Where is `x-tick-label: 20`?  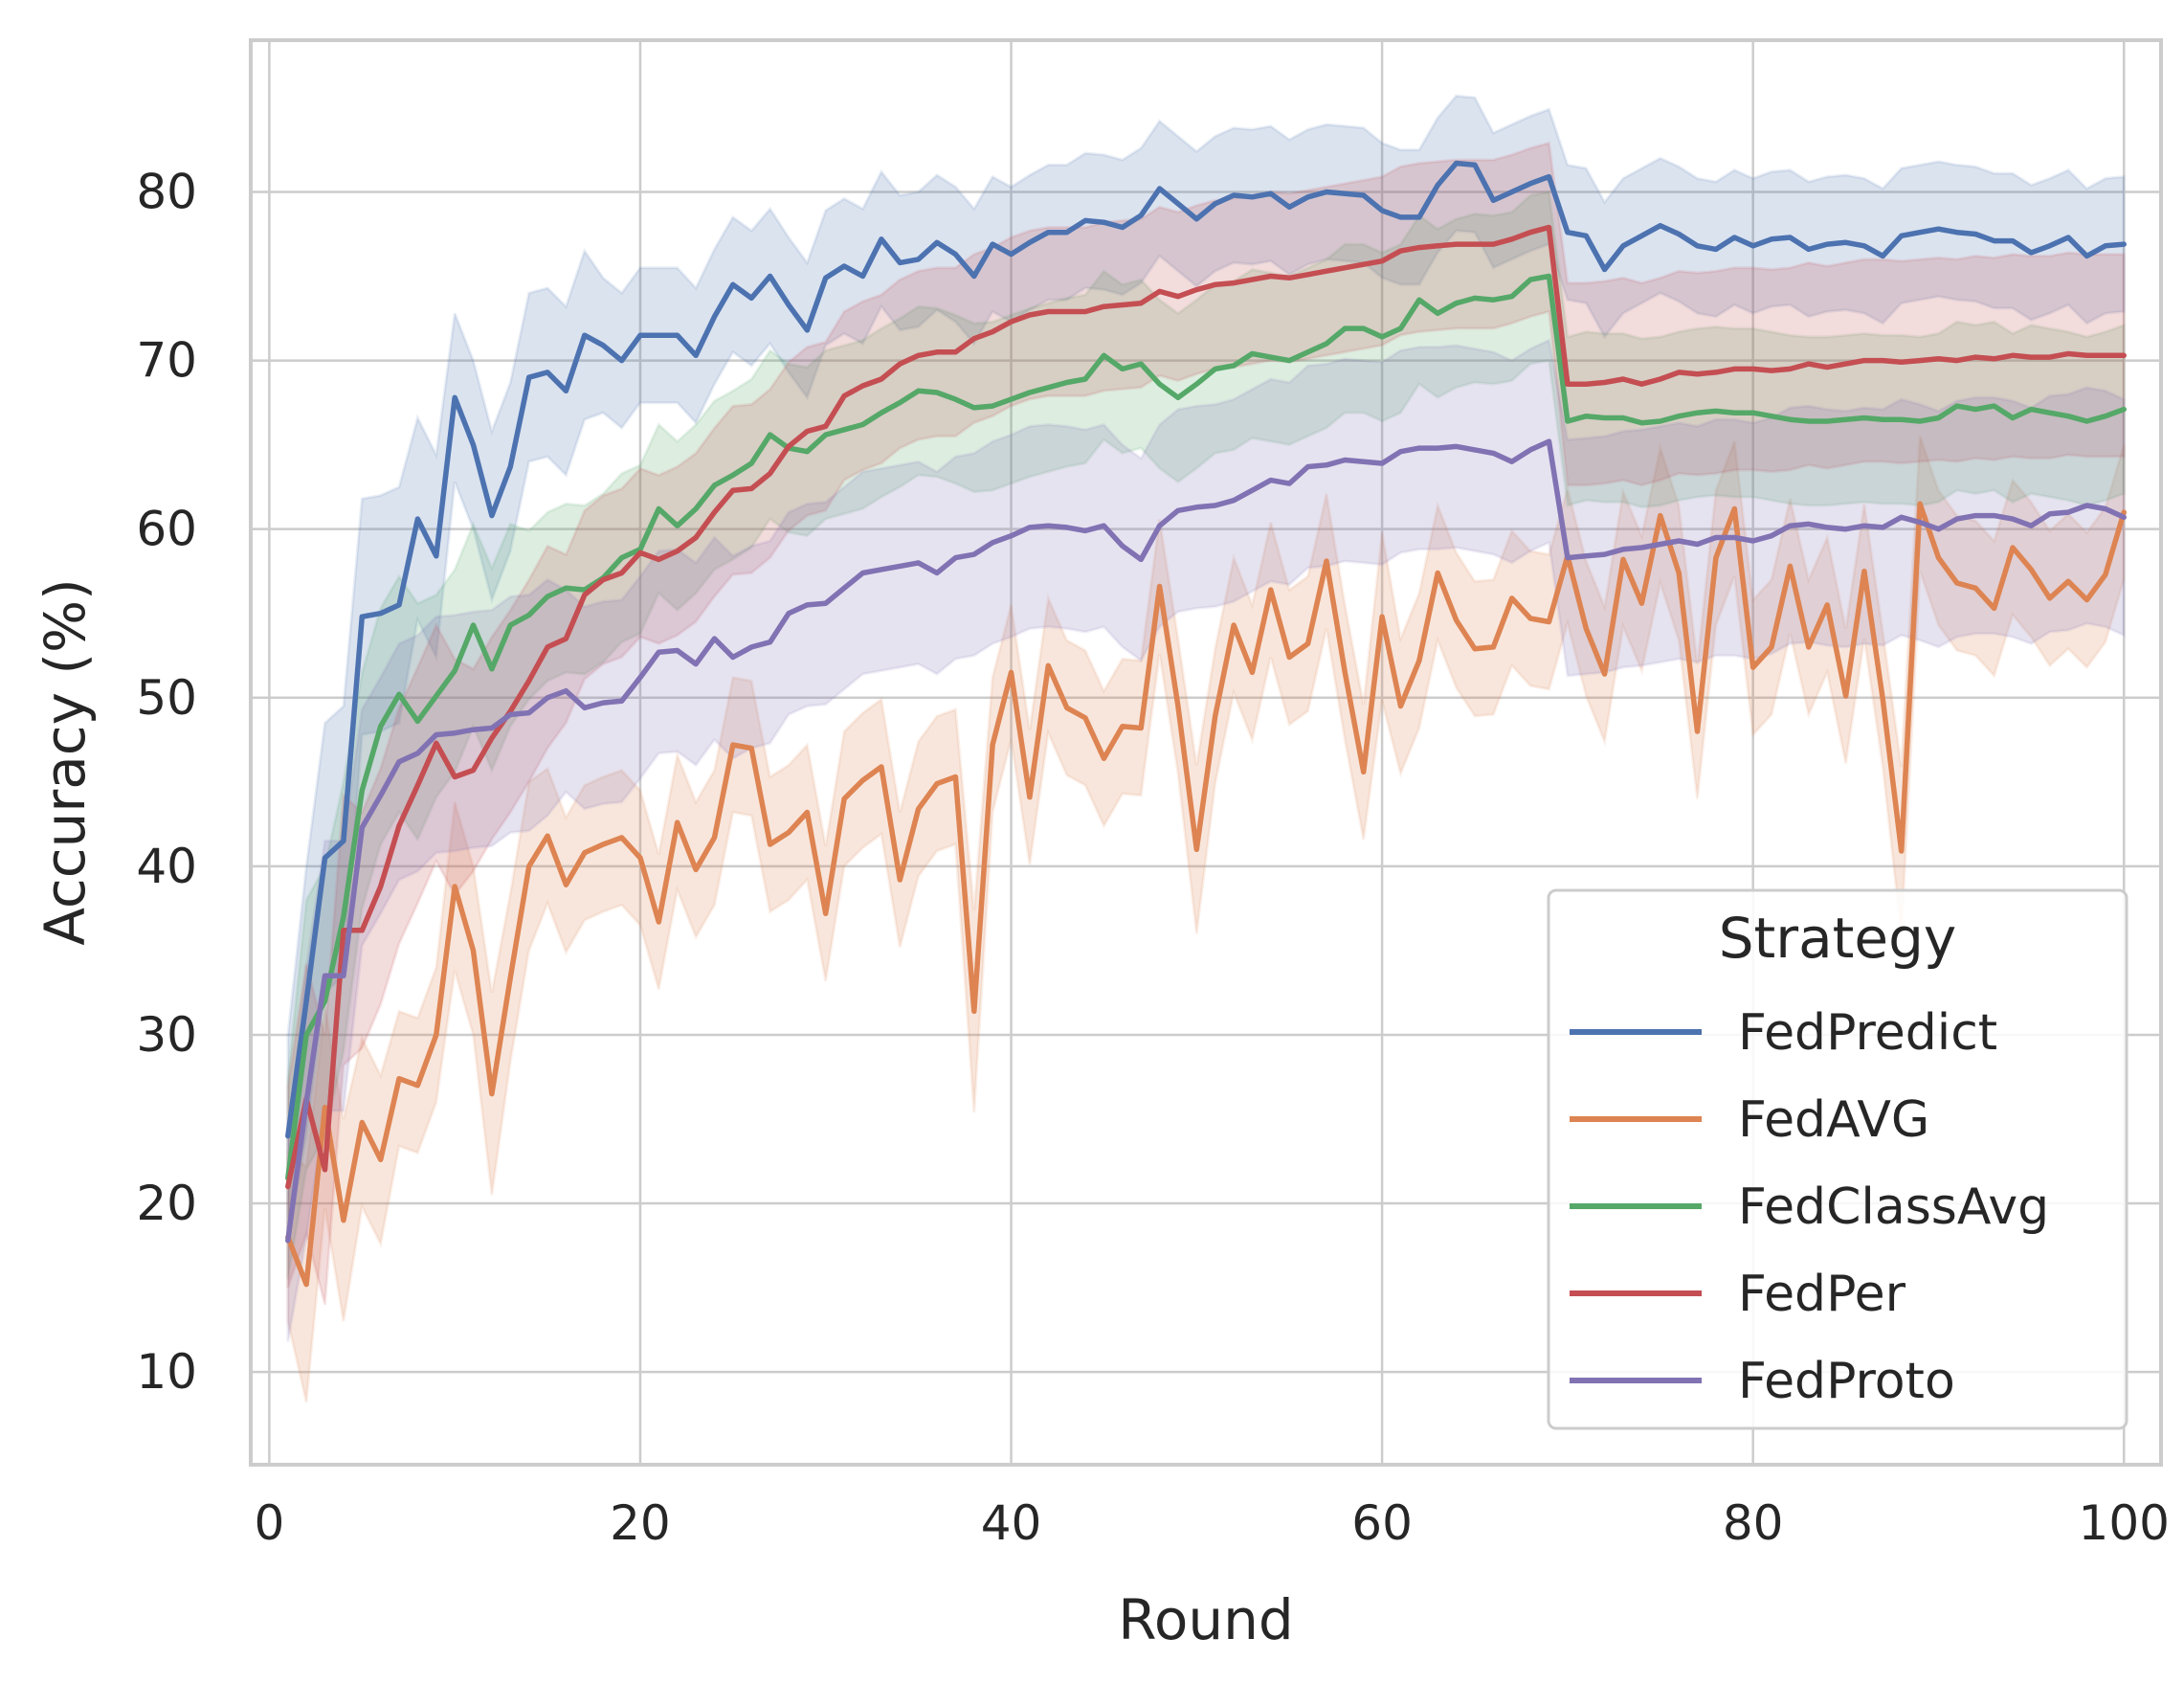 x-tick-label: 20 is located at coordinates (640, 1523).